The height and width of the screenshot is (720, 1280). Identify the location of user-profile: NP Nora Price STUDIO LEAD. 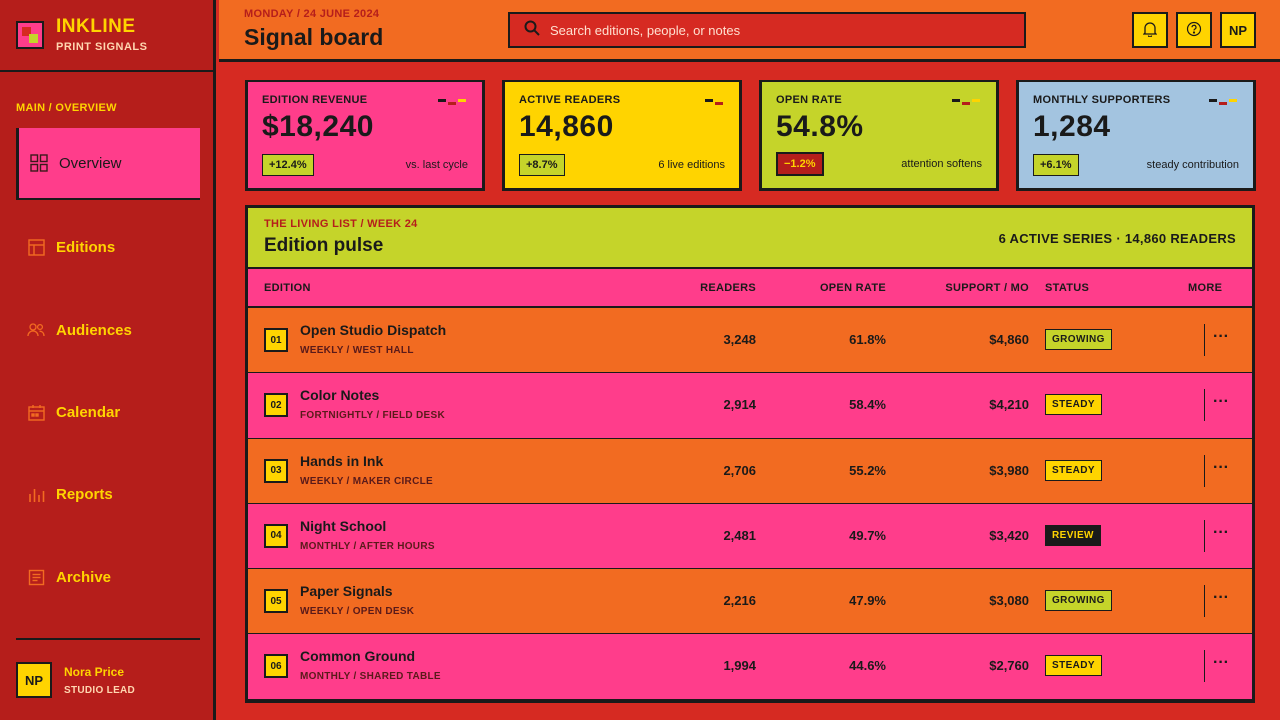
(75, 680).